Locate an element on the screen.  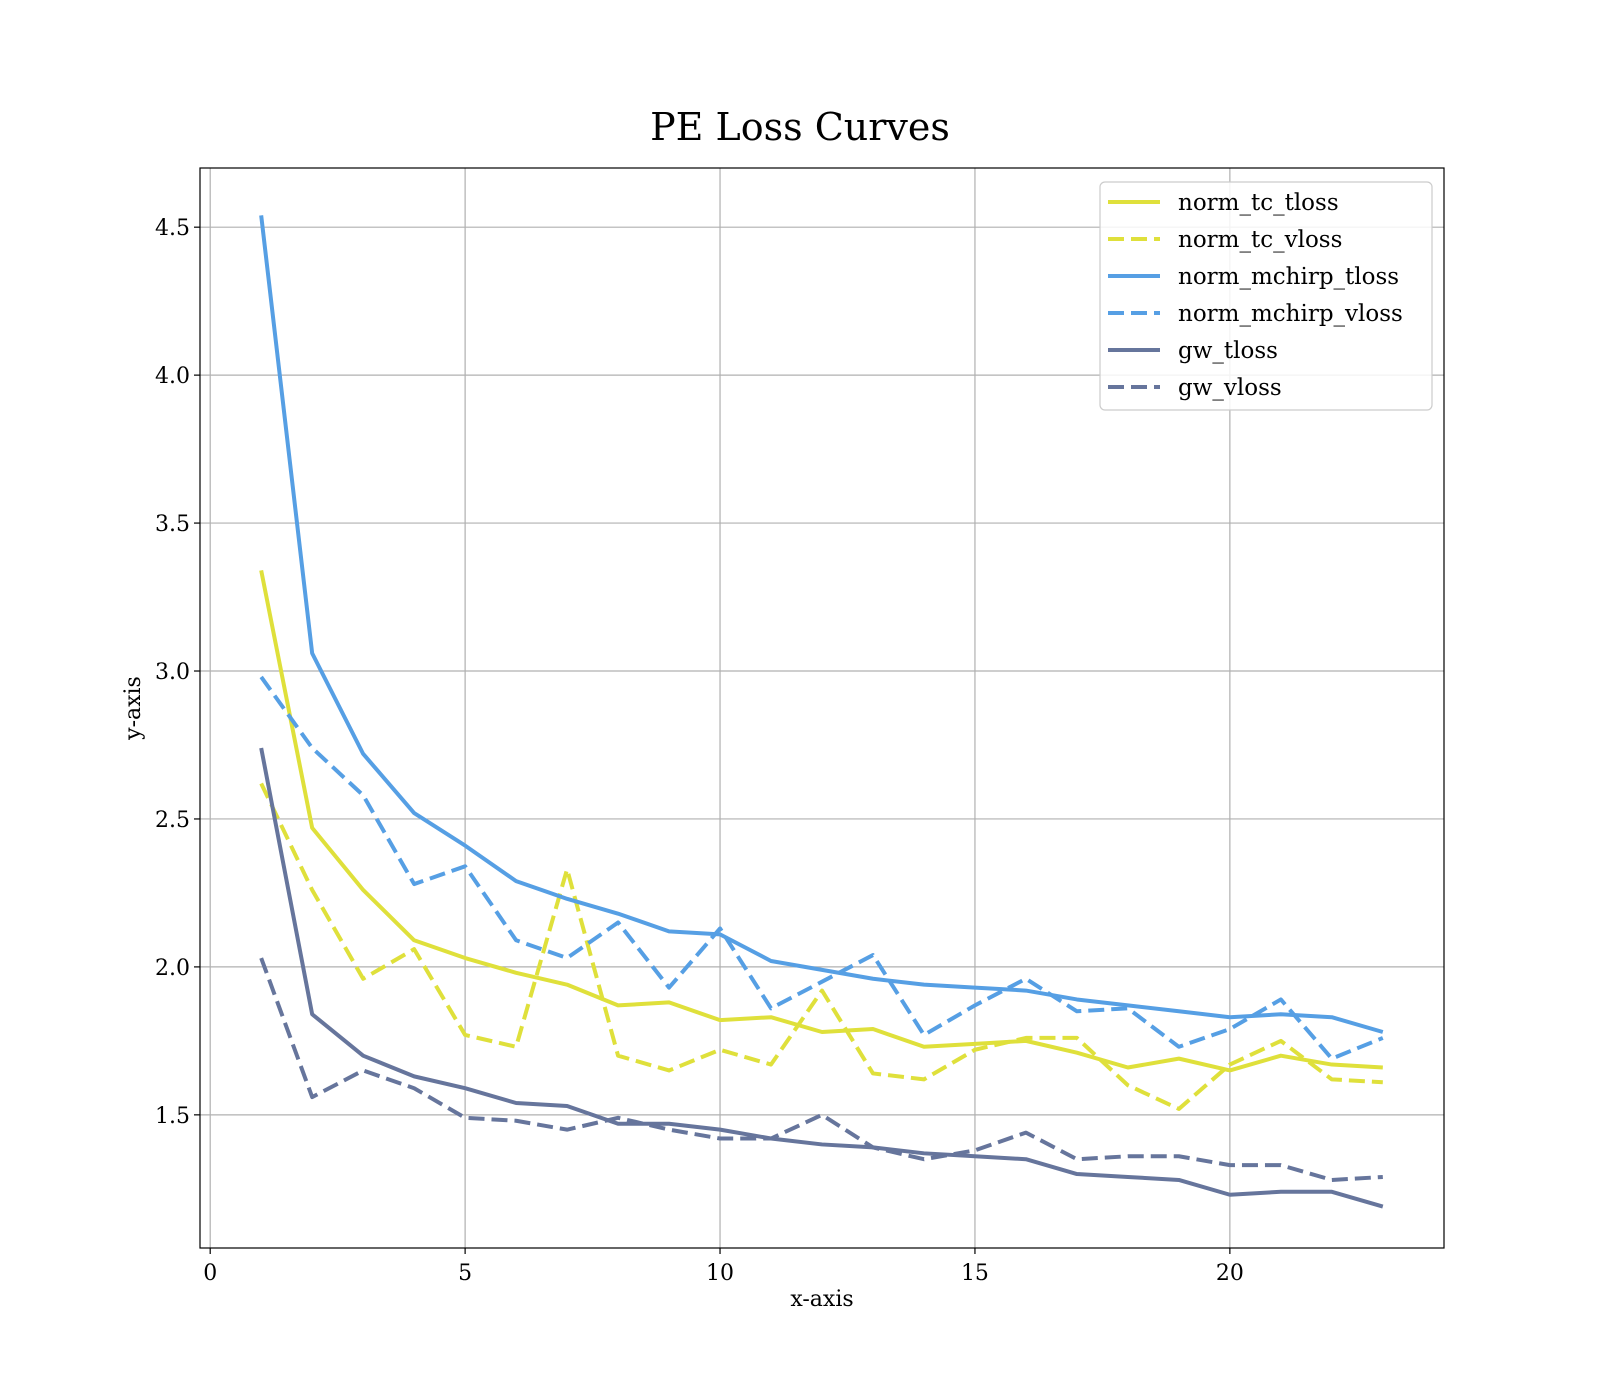
y-axis-ticks: 1.5 2.0 2.5 3.0 3.5 4.0 4.5 is located at coordinates (177, 672).